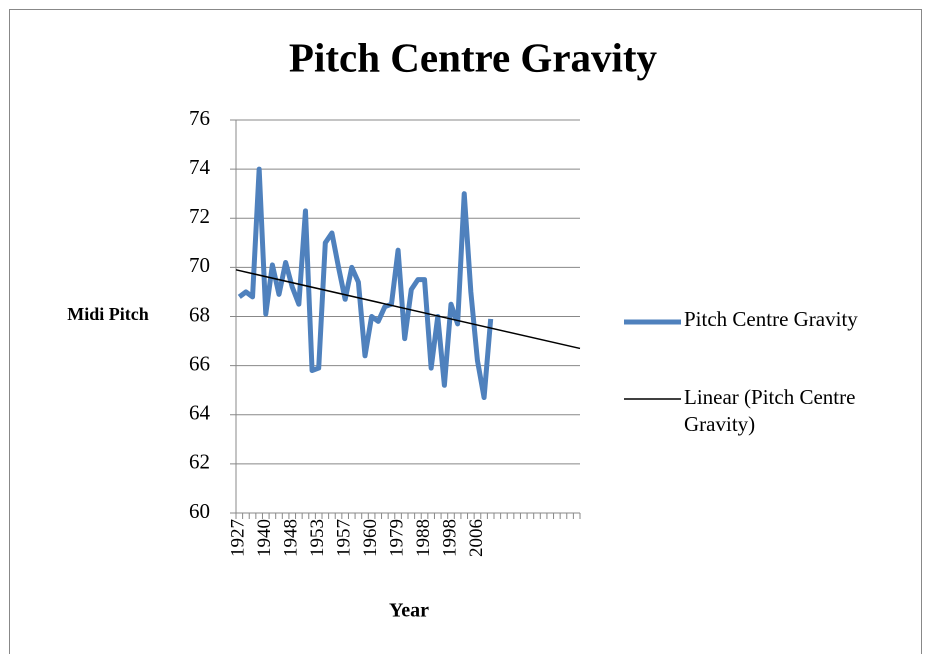 Image resolution: width=927 pixels, height=654 pixels. What do you see at coordinates (408, 309) in the screenshot?
I see `trendline` at bounding box center [408, 309].